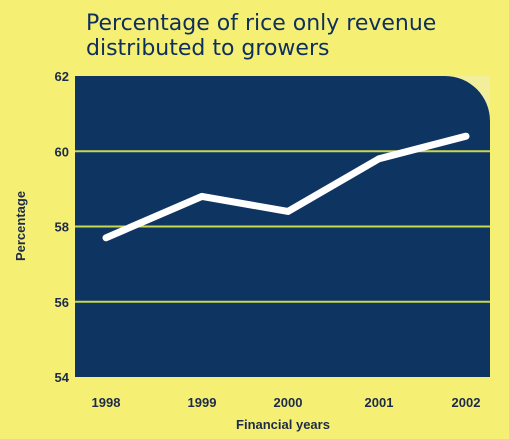 The height and width of the screenshot is (439, 509). Describe the element at coordinates (283, 424) in the screenshot. I see `x-axis-label: Financial years` at that location.